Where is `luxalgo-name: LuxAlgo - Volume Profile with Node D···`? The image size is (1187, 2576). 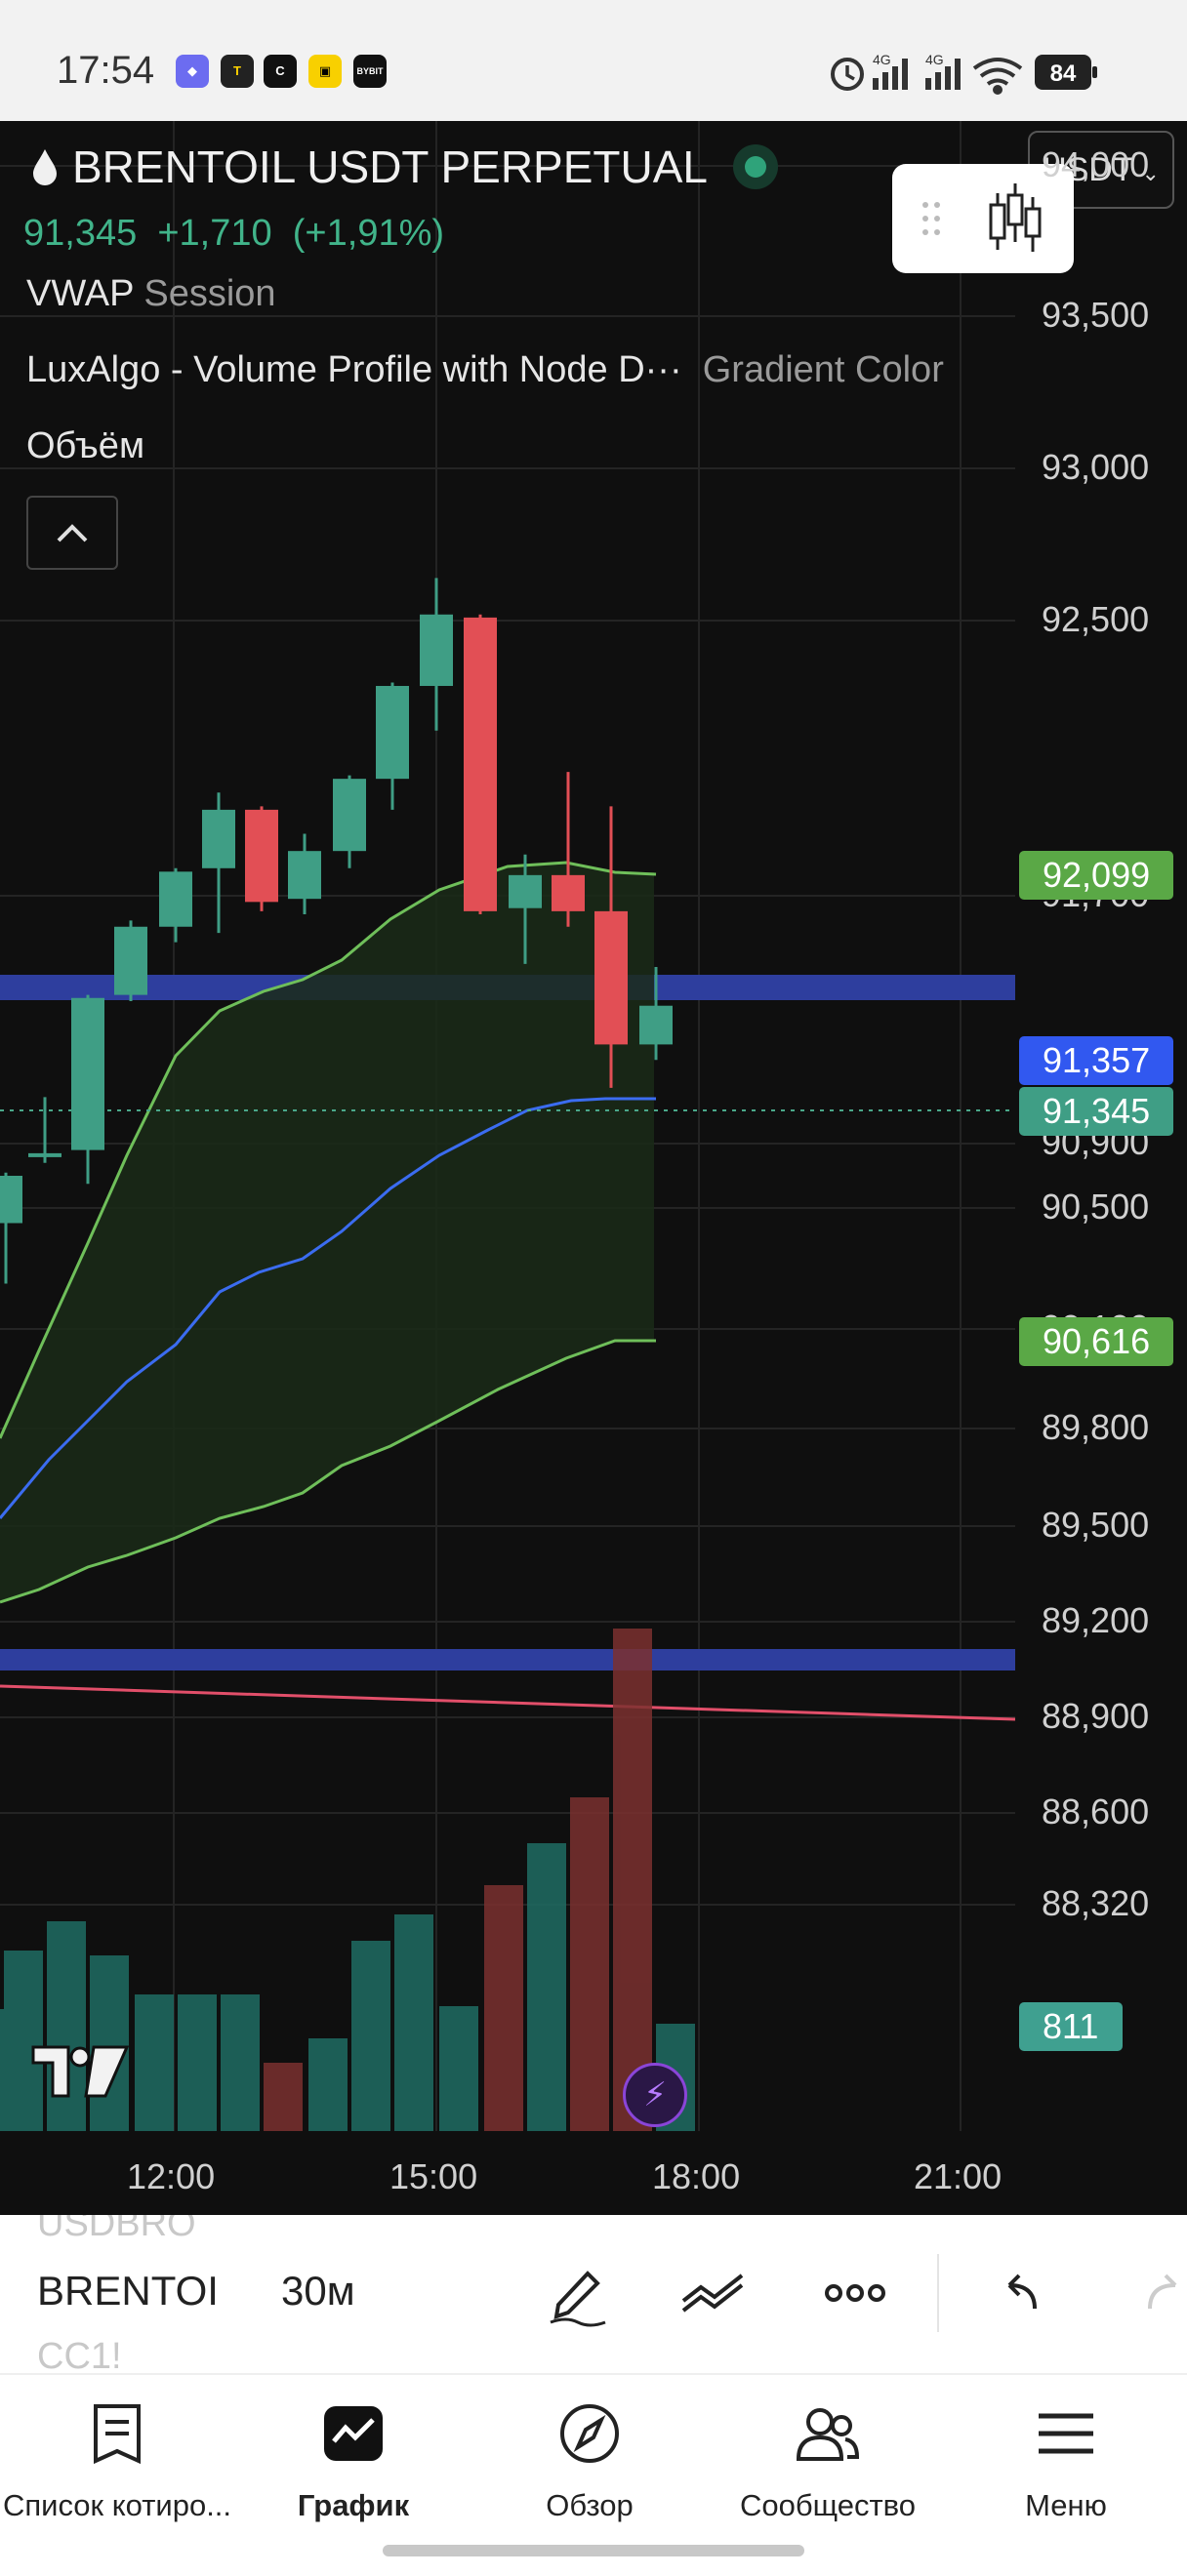 luxalgo-name: LuxAlgo - Volume Profile with Node D··· is located at coordinates (354, 369).